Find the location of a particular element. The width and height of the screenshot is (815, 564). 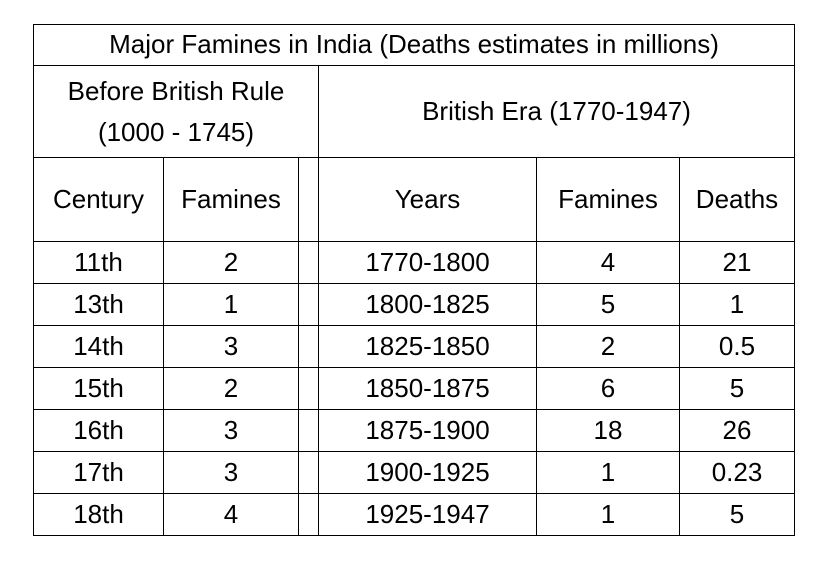

table-row: 13th 1 1800-1825 5 1 is located at coordinates (414, 304).